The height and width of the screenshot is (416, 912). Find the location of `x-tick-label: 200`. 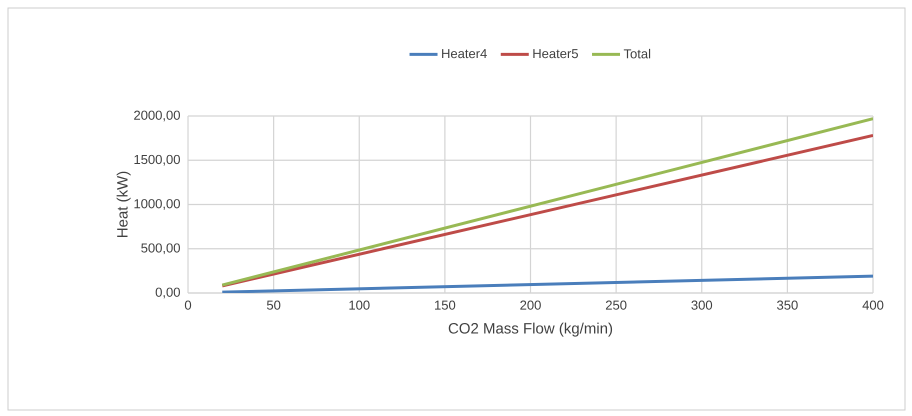

x-tick-label: 200 is located at coordinates (530, 305).